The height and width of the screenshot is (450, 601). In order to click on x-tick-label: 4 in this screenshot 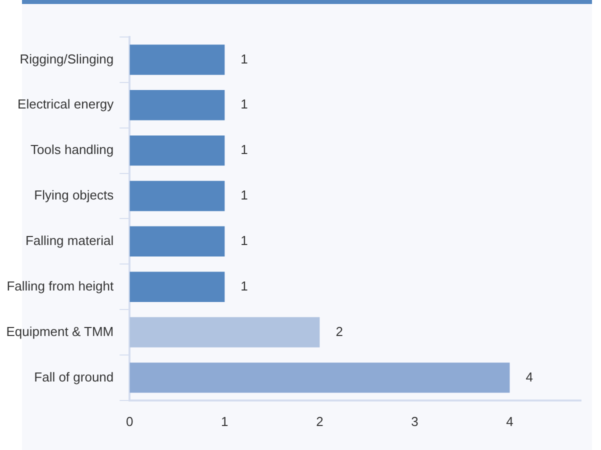, I will do `click(510, 421)`.